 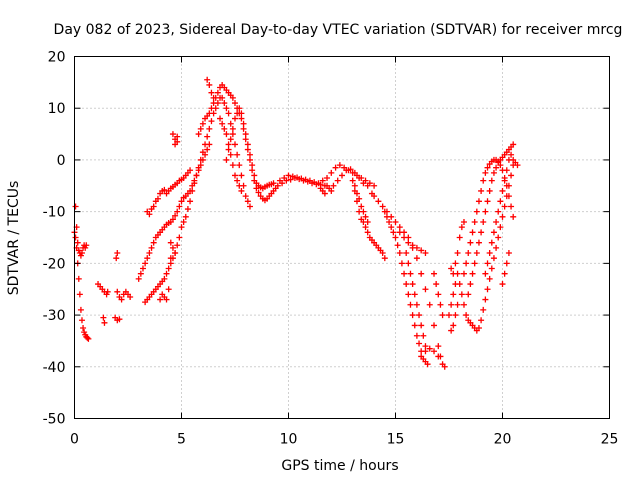 What do you see at coordinates (54, 213) in the screenshot?
I see `y-tick-label: -10` at bounding box center [54, 213].